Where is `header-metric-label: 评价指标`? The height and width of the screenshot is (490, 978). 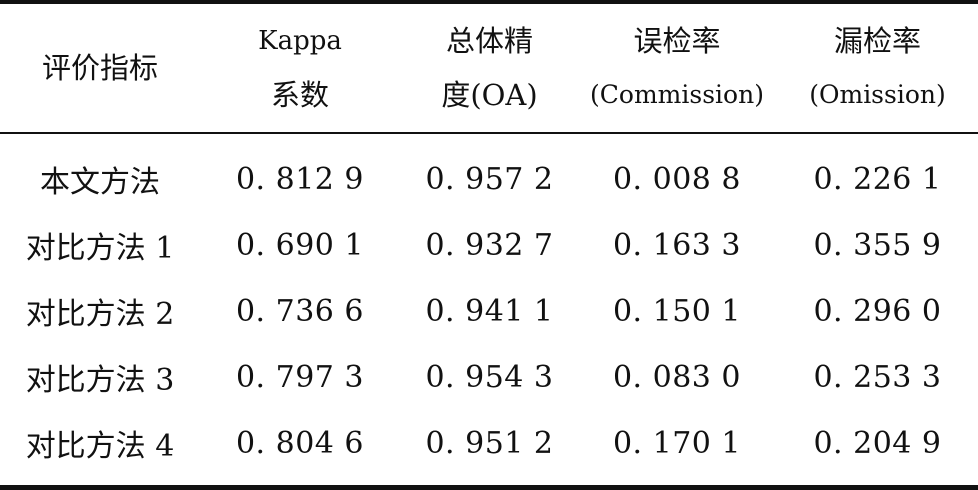
header-metric-label: 评价指标 is located at coordinates (99, 68).